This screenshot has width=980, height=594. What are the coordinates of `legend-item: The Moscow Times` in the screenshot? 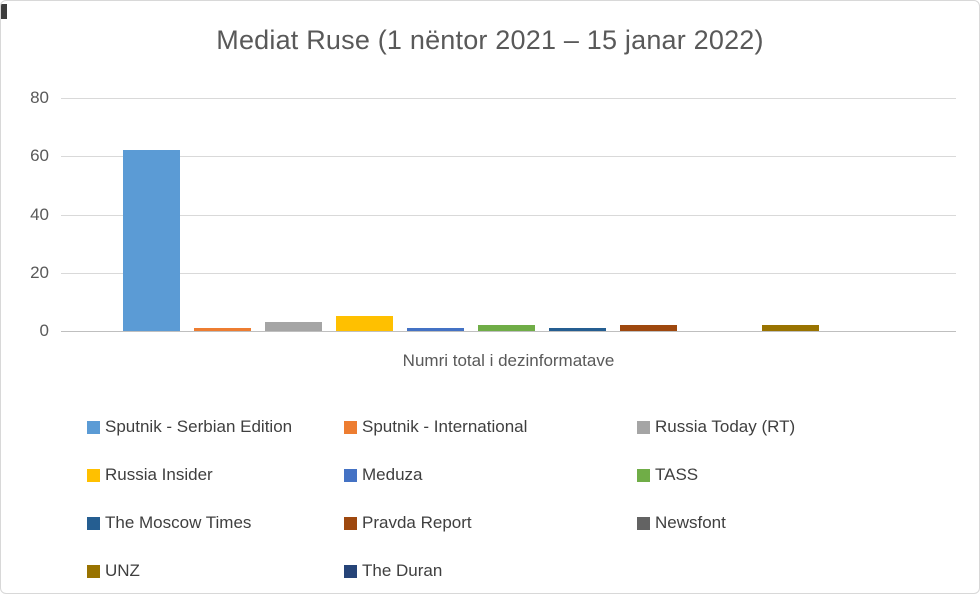 It's located at (215, 523).